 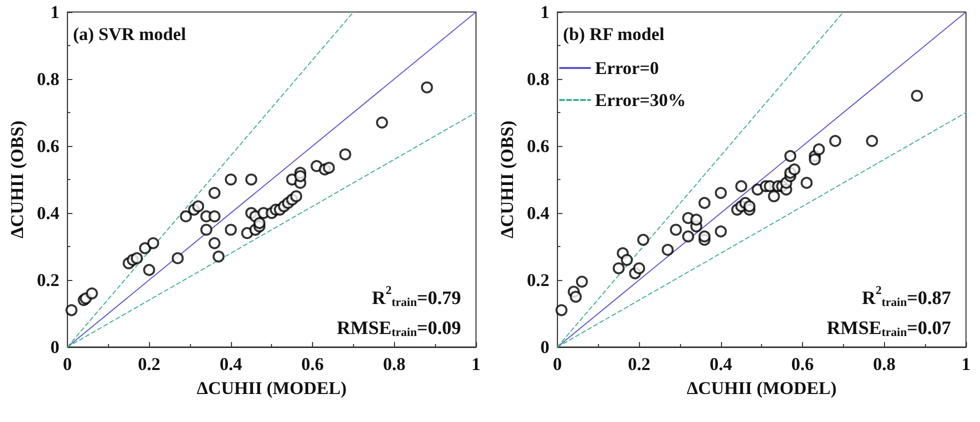 I want to click on text: (b) RF model, so click(x=613, y=34).